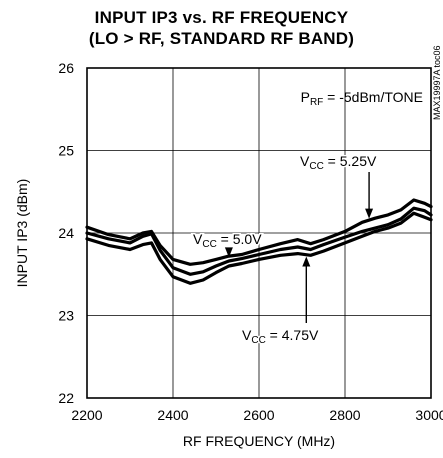 This screenshot has width=443, height=458. Describe the element at coordinates (437, 82) in the screenshot. I see `part-id-label: MAX19997A toc06` at that location.